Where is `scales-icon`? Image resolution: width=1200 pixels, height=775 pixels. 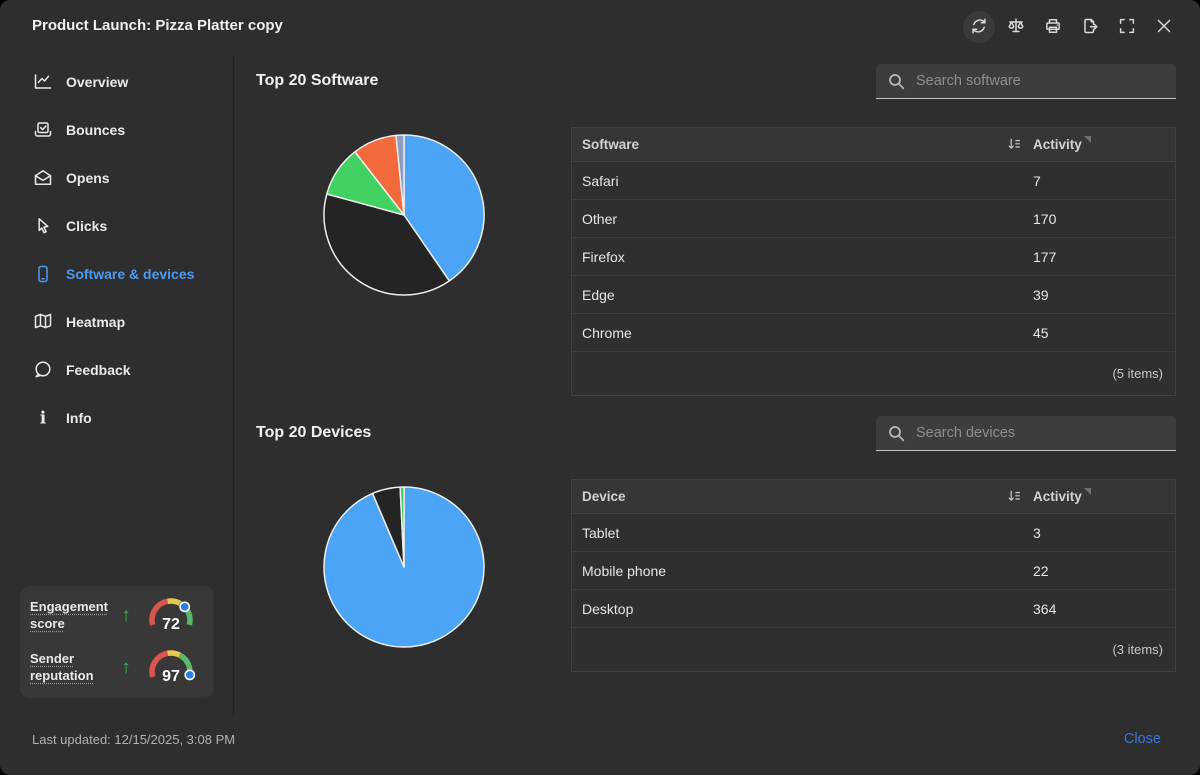 scales-icon is located at coordinates (1016, 27).